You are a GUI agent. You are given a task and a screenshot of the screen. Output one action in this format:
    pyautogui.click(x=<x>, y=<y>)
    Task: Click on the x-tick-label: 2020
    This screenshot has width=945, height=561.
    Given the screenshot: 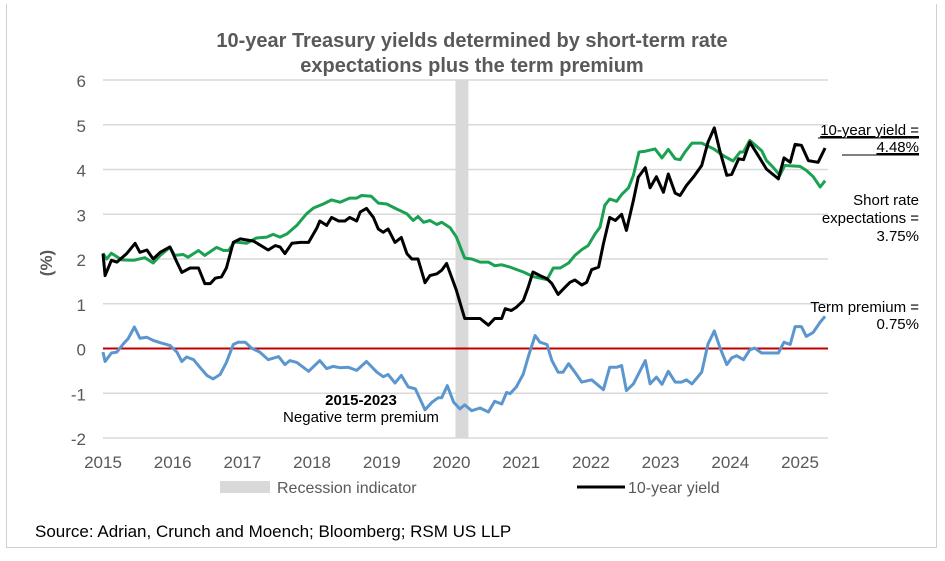 What is the action you would take?
    pyautogui.click(x=452, y=462)
    